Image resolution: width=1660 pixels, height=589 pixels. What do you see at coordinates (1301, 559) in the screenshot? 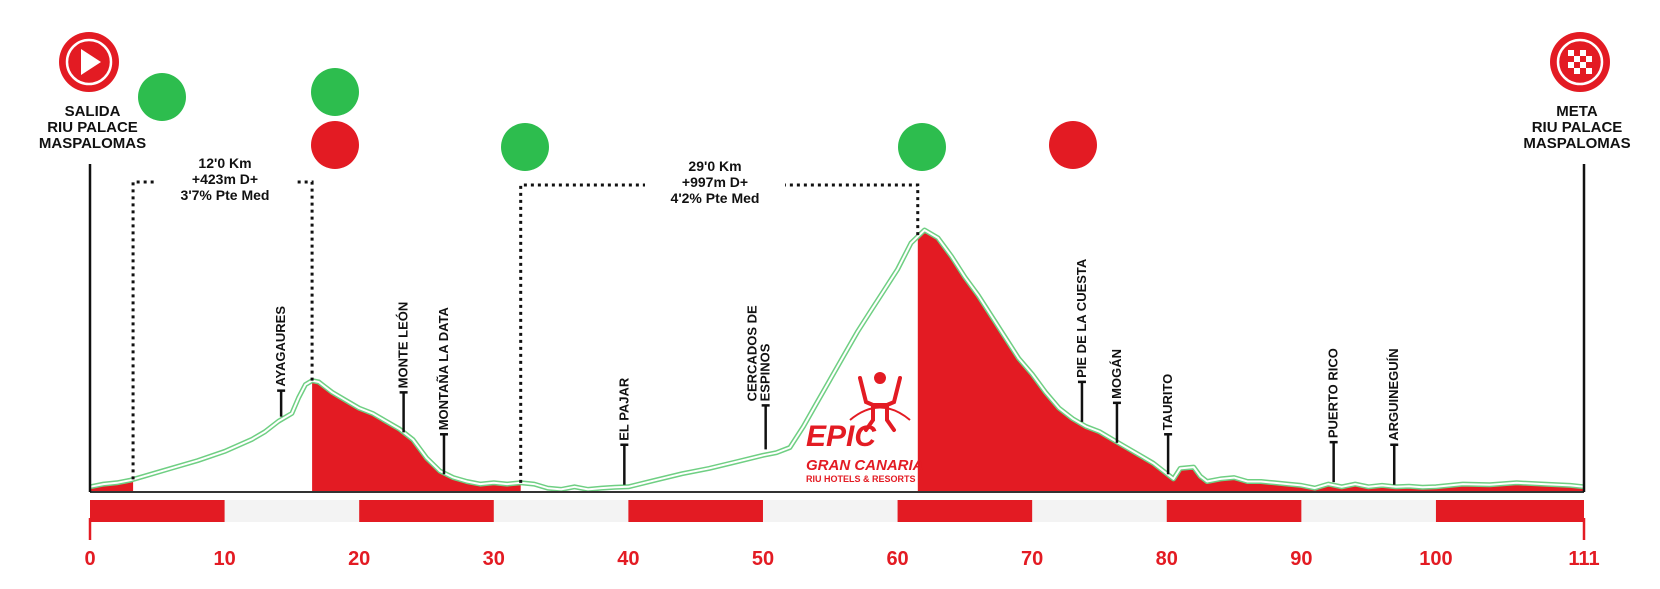
I see `x-tick-label-90: 90` at bounding box center [1301, 559].